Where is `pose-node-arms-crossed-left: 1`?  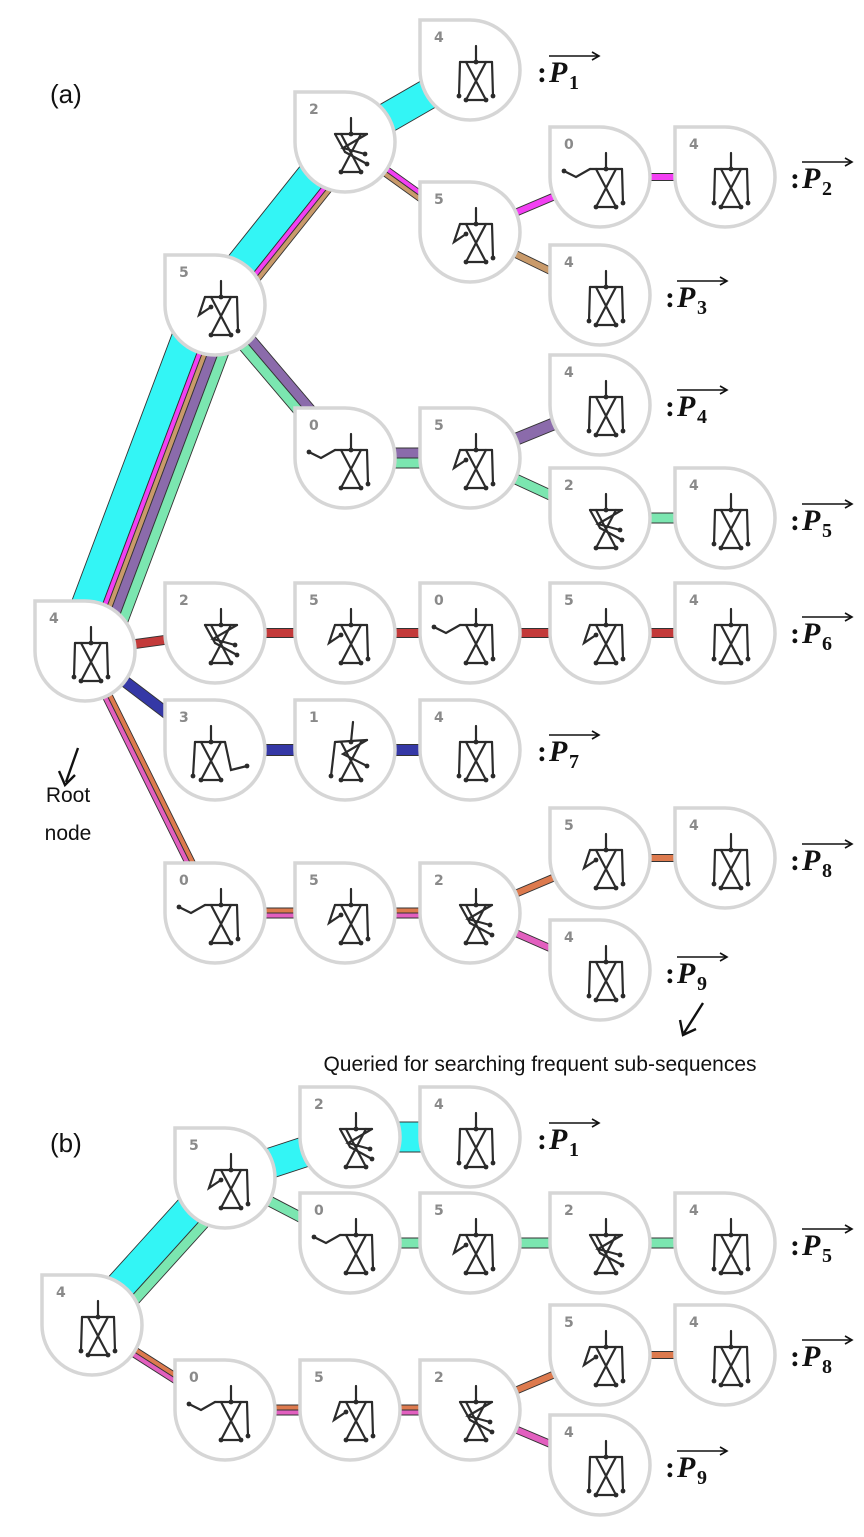 pose-node-arms-crossed-left: 1 is located at coordinates (345, 750).